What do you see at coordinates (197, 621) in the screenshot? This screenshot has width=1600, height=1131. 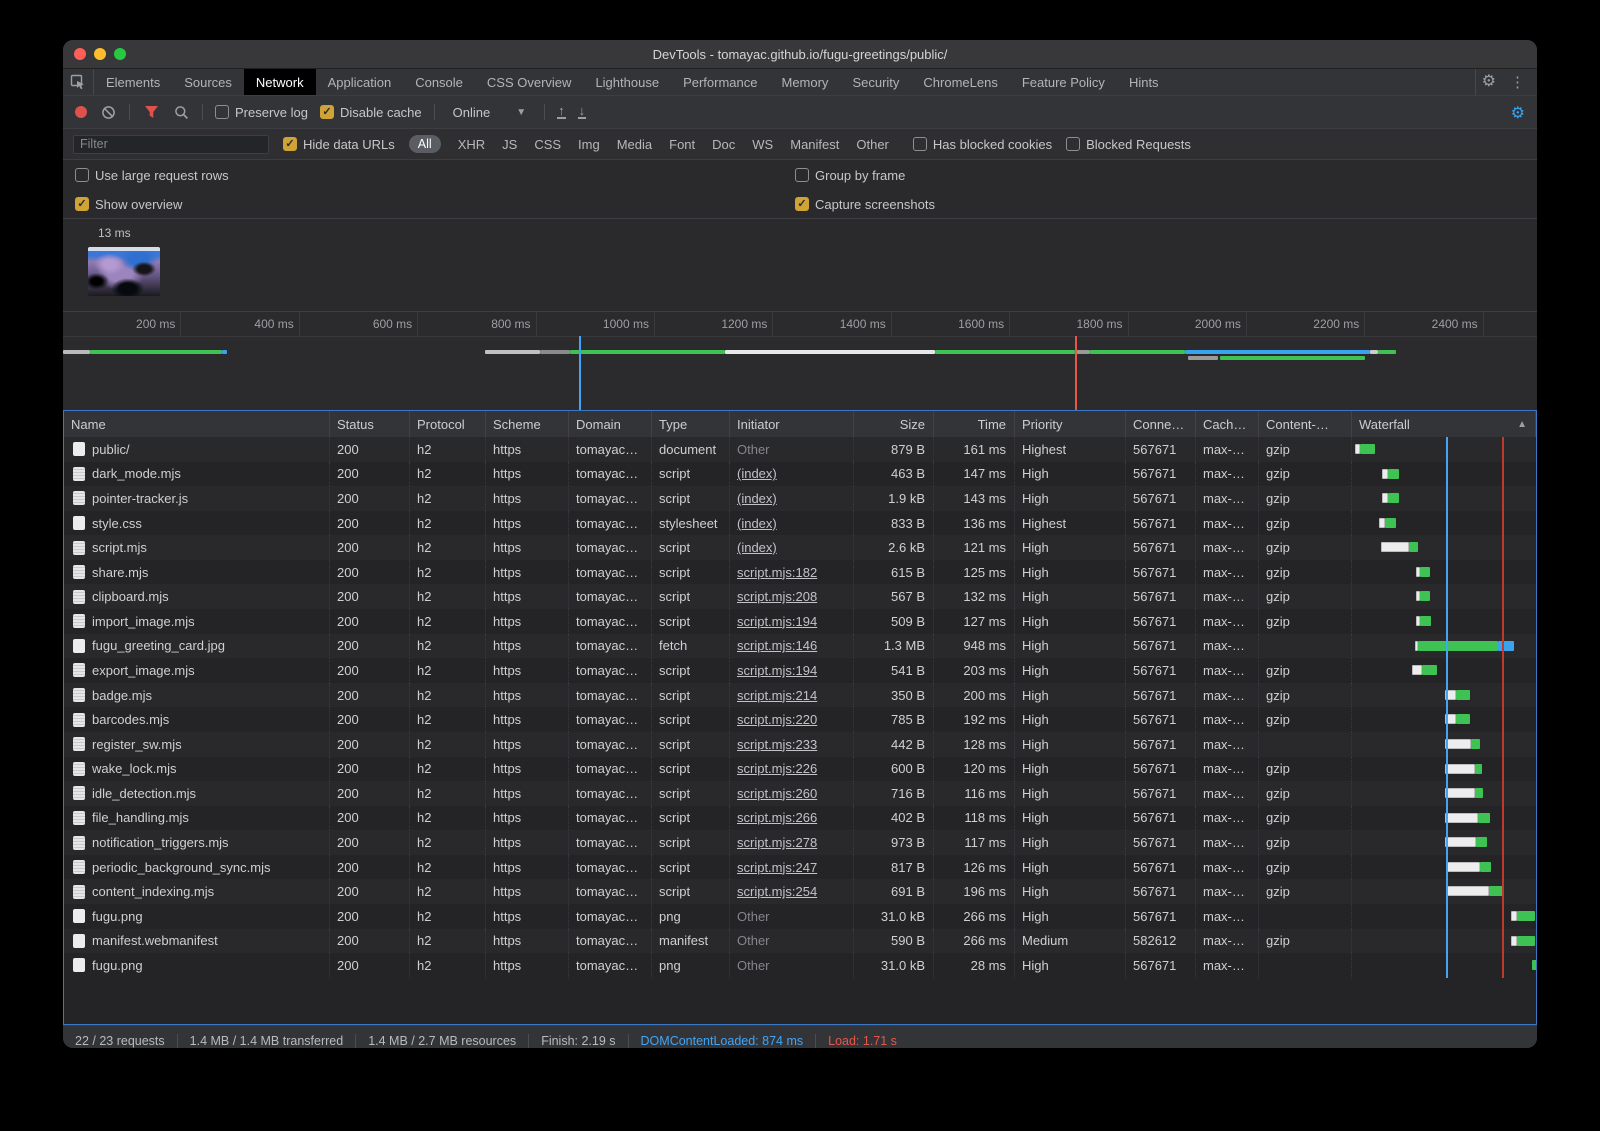 I see `request-name-cell: import_image.mjs` at bounding box center [197, 621].